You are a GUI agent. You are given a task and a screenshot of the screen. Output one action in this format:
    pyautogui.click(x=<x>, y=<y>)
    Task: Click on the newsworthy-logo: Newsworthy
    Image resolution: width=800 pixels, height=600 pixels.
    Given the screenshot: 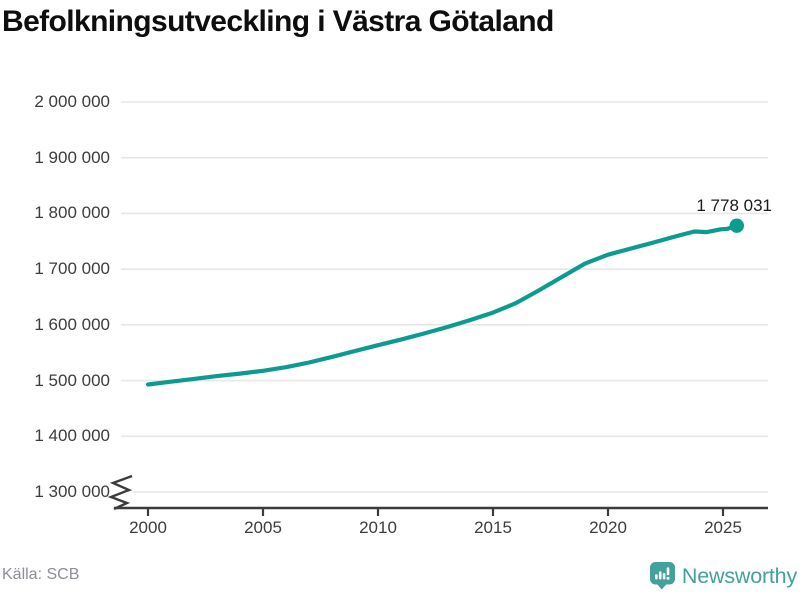 What is the action you would take?
    pyautogui.click(x=723, y=576)
    